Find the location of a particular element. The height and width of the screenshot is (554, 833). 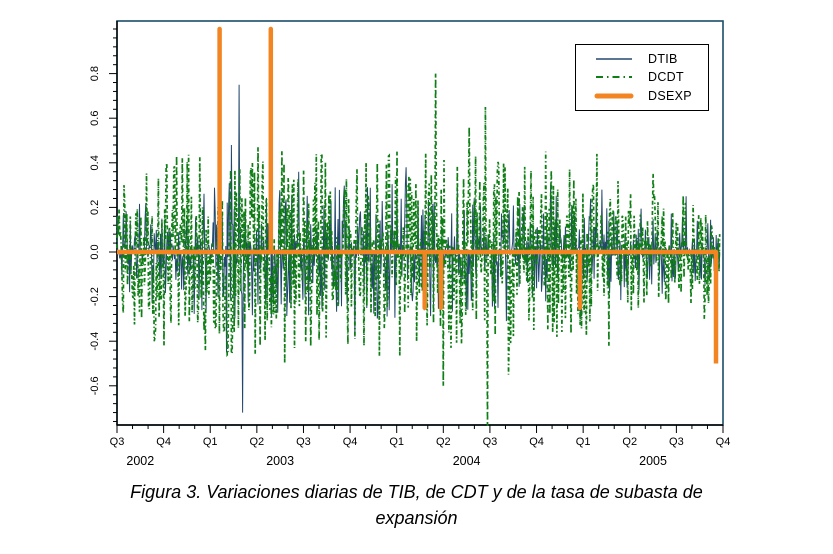

dcdt-line-sample-icon is located at coordinates (614, 77).